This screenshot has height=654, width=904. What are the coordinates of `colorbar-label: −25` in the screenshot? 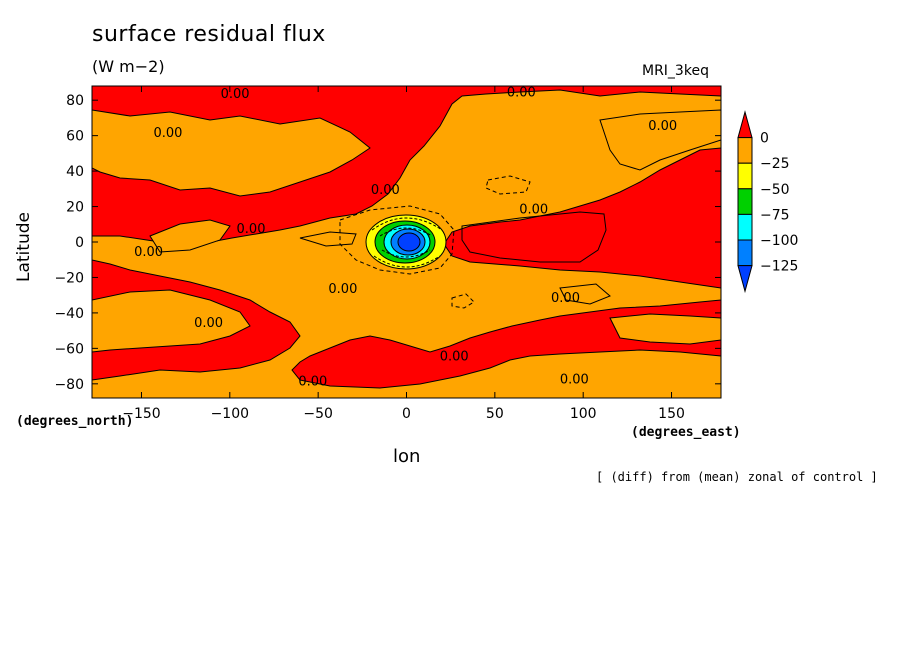 It's located at (775, 164).